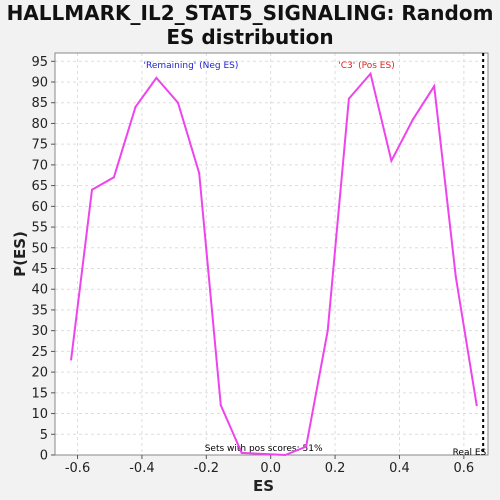  I want to click on x-tick-label: -0.2, so click(206, 468).